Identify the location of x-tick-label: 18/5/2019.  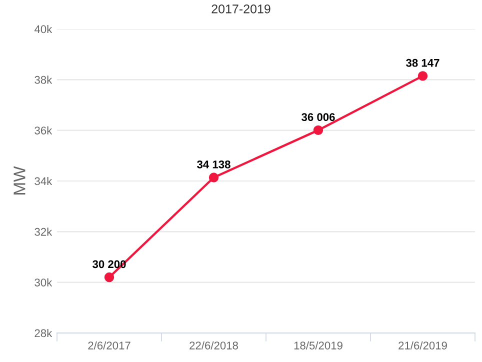
(318, 345).